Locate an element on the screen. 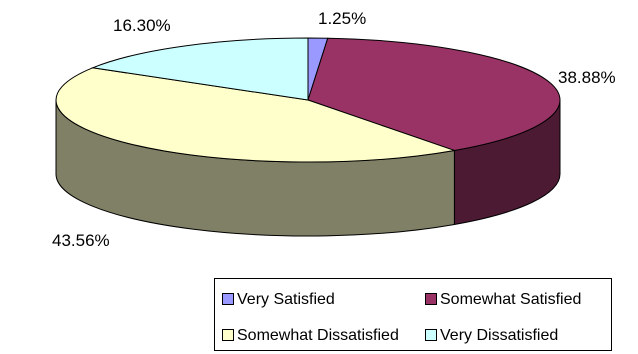 This screenshot has width=638, height=354. legend-label: Somewhat Dissatisfied is located at coordinates (318, 335).